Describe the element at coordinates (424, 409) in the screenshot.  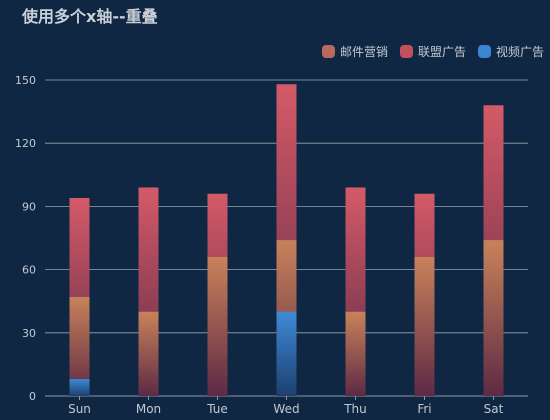
I see `x-tick-label: Fri` at that location.